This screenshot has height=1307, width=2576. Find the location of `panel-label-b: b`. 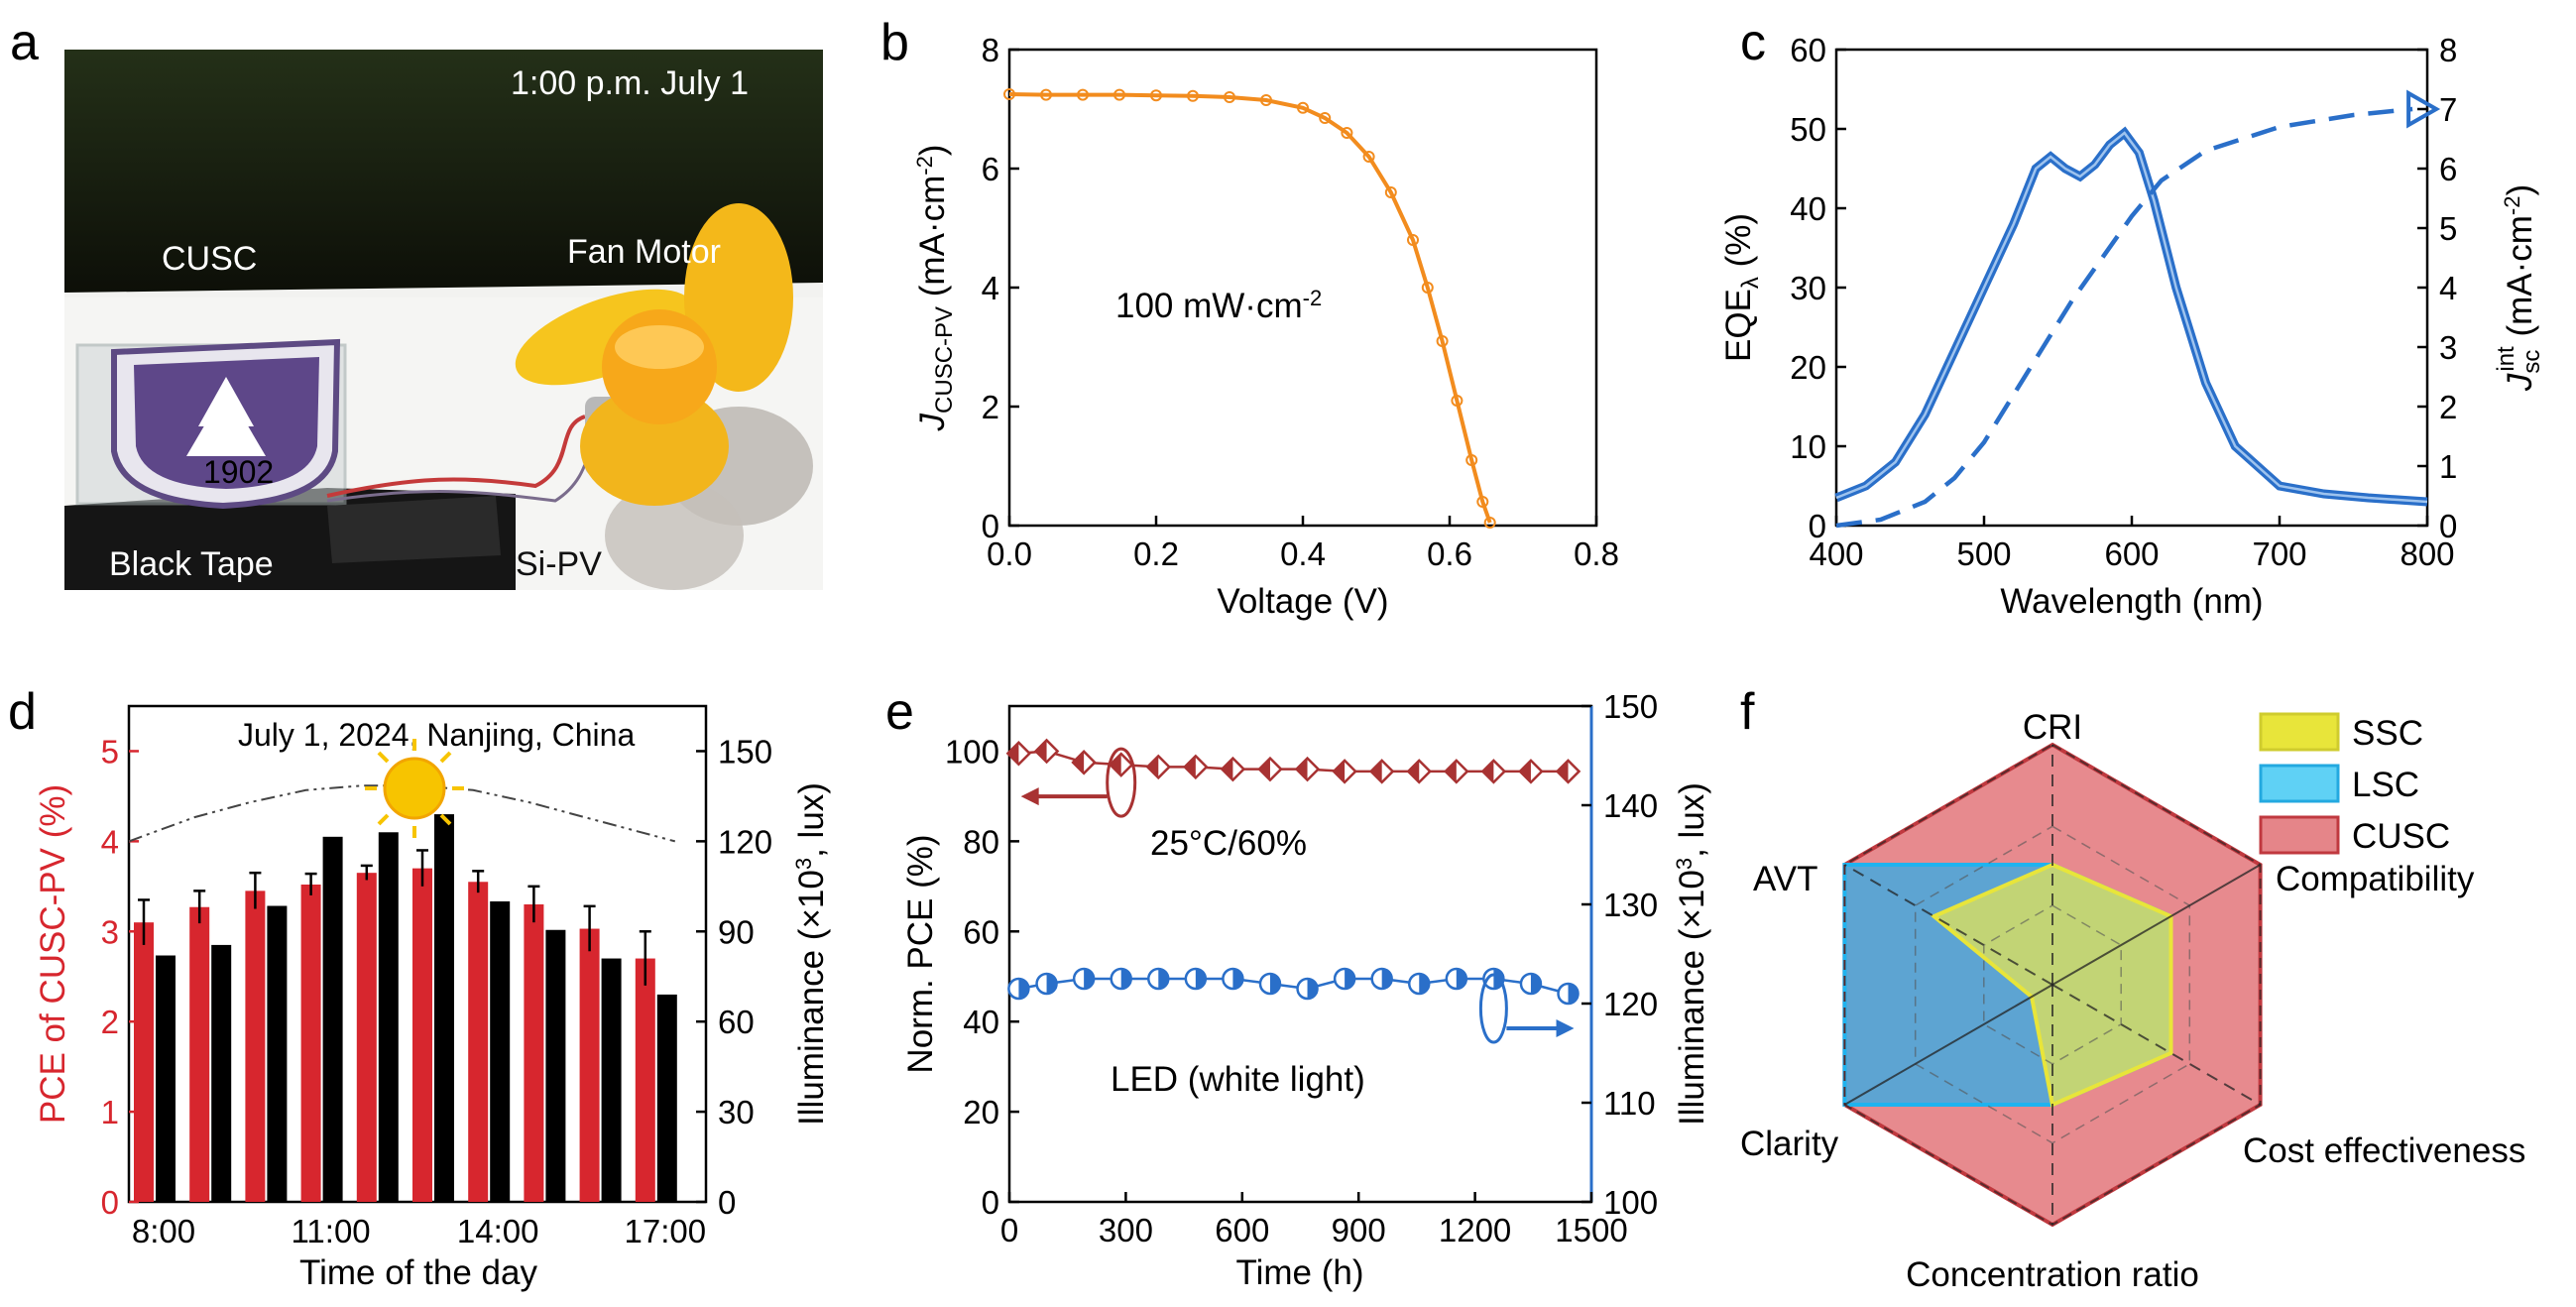

panel-label-b: b is located at coordinates (894, 42).